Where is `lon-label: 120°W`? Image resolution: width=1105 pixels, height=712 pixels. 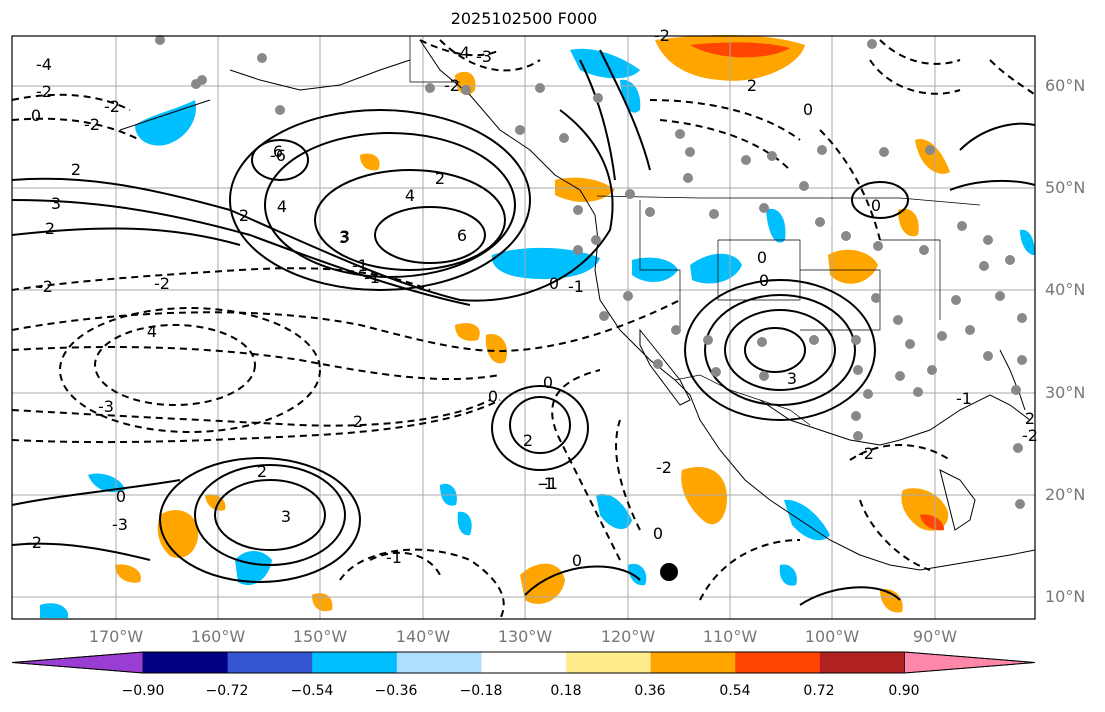
lon-label: 120°W is located at coordinates (628, 636).